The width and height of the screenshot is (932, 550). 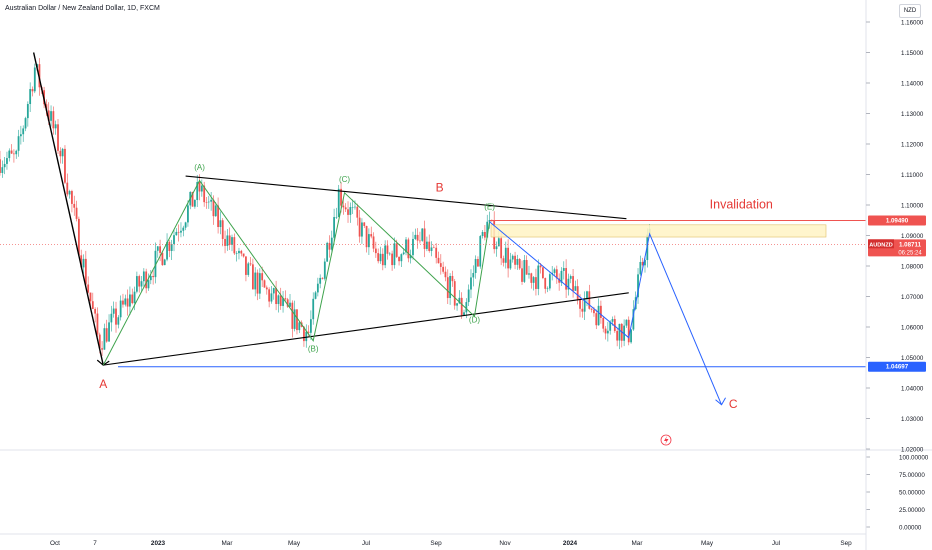 I want to click on wave-c-arrowhead, so click(x=720, y=401).